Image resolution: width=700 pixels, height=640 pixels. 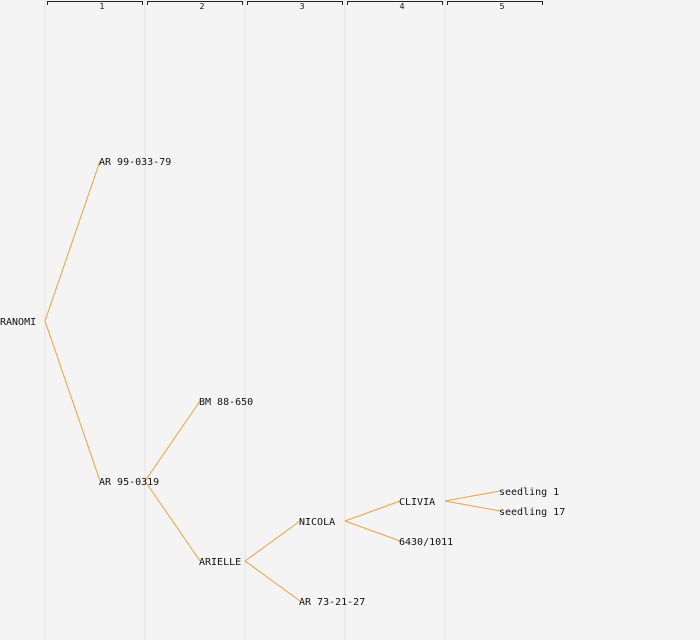 I want to click on edge-ranomi-ar95, so click(x=72, y=401).